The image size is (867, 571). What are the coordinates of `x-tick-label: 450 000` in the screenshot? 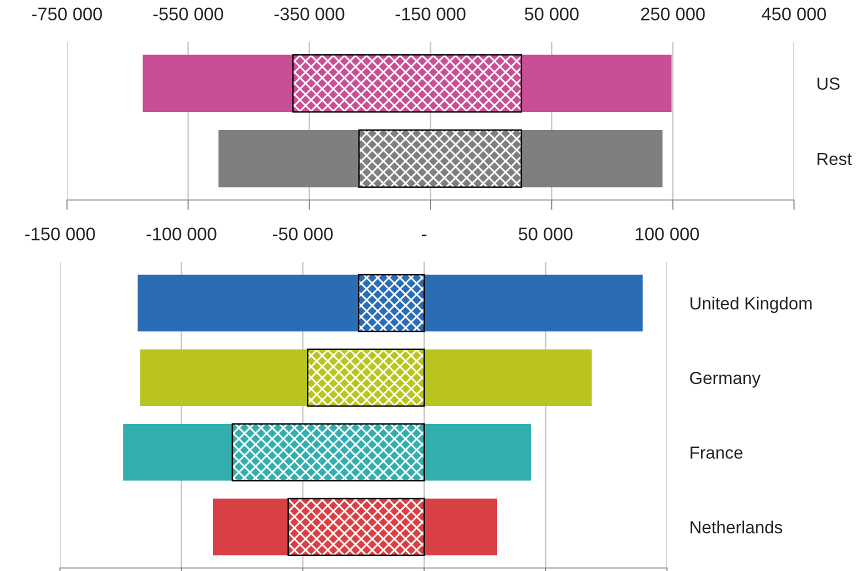 It's located at (794, 14).